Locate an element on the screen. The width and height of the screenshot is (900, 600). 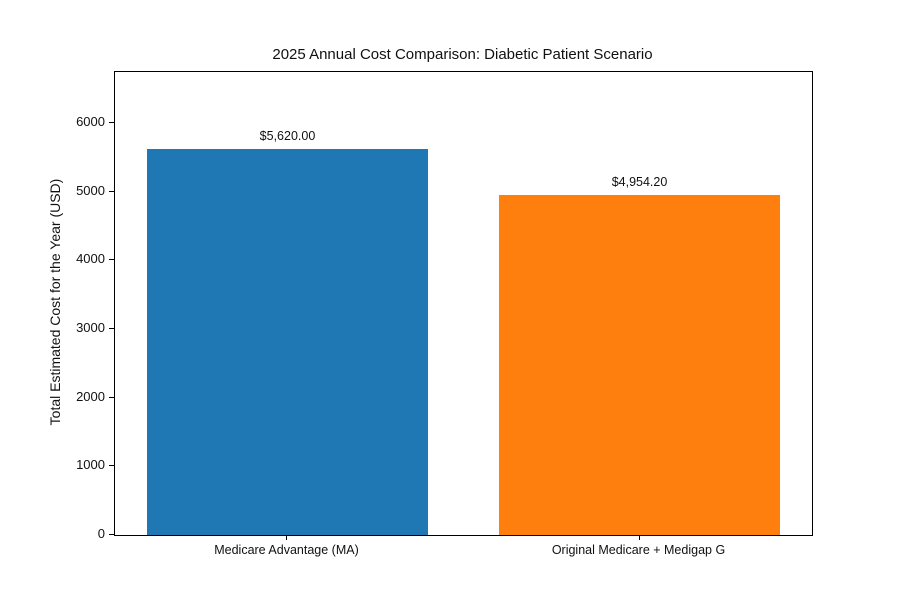
y-tick-label-5: 5000 is located at coordinates (90, 190).